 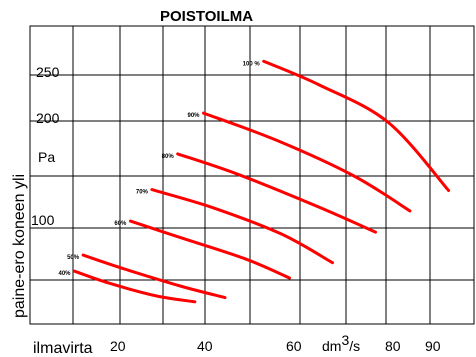 I want to click on y-tick-label-200: 200, so click(x=48, y=118).